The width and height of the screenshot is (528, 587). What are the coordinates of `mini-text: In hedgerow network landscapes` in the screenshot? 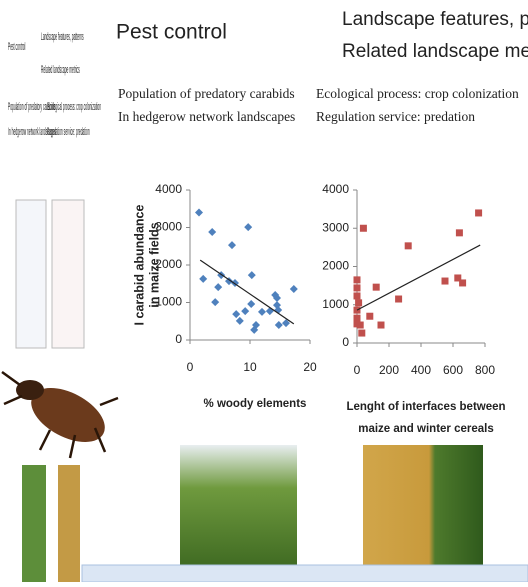 It's located at (32, 131).